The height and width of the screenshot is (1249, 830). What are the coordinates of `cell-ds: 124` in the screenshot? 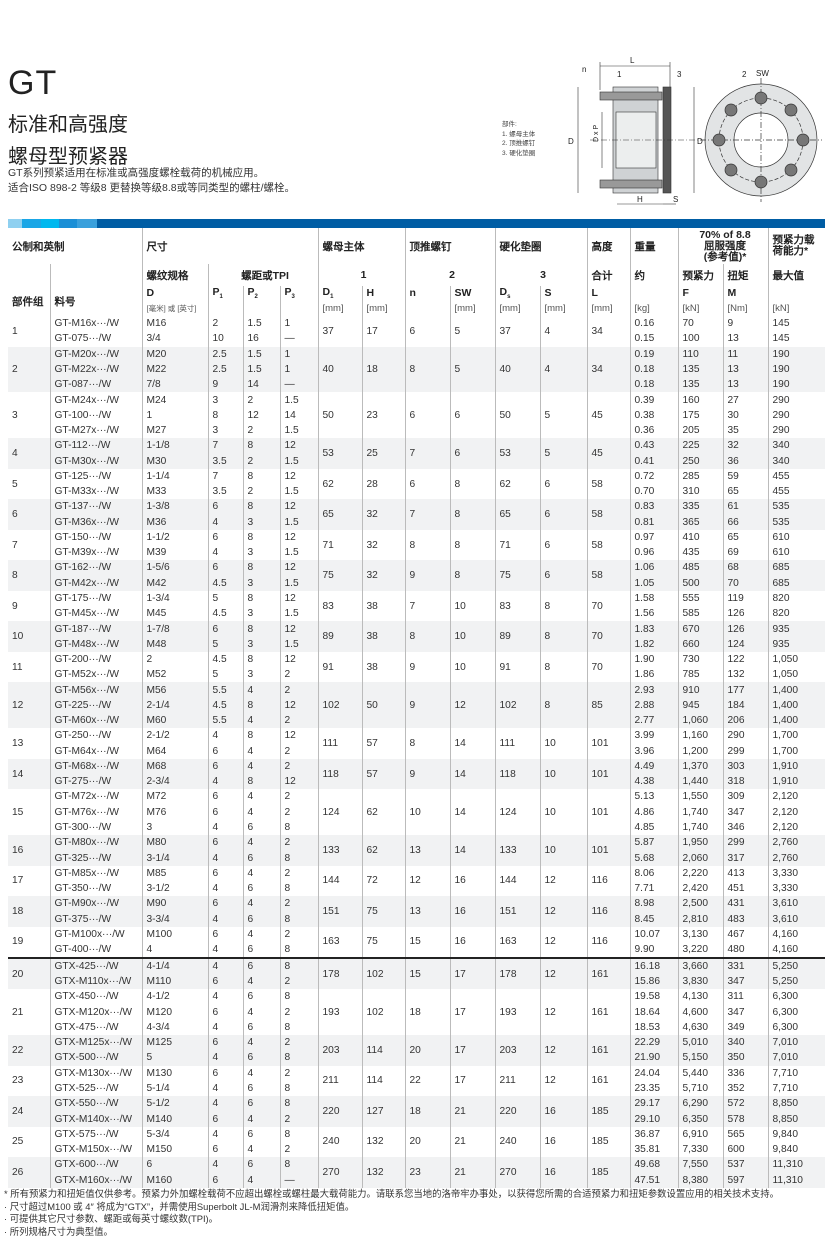 It's located at (517, 812).